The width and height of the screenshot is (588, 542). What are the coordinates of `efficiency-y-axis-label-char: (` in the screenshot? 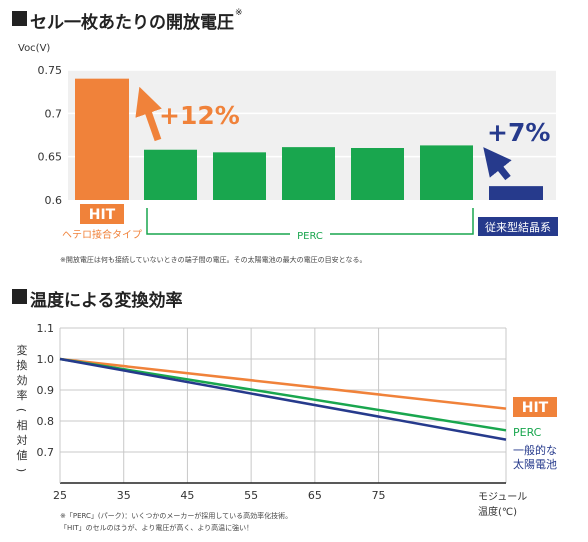 It's located at (21, 410).